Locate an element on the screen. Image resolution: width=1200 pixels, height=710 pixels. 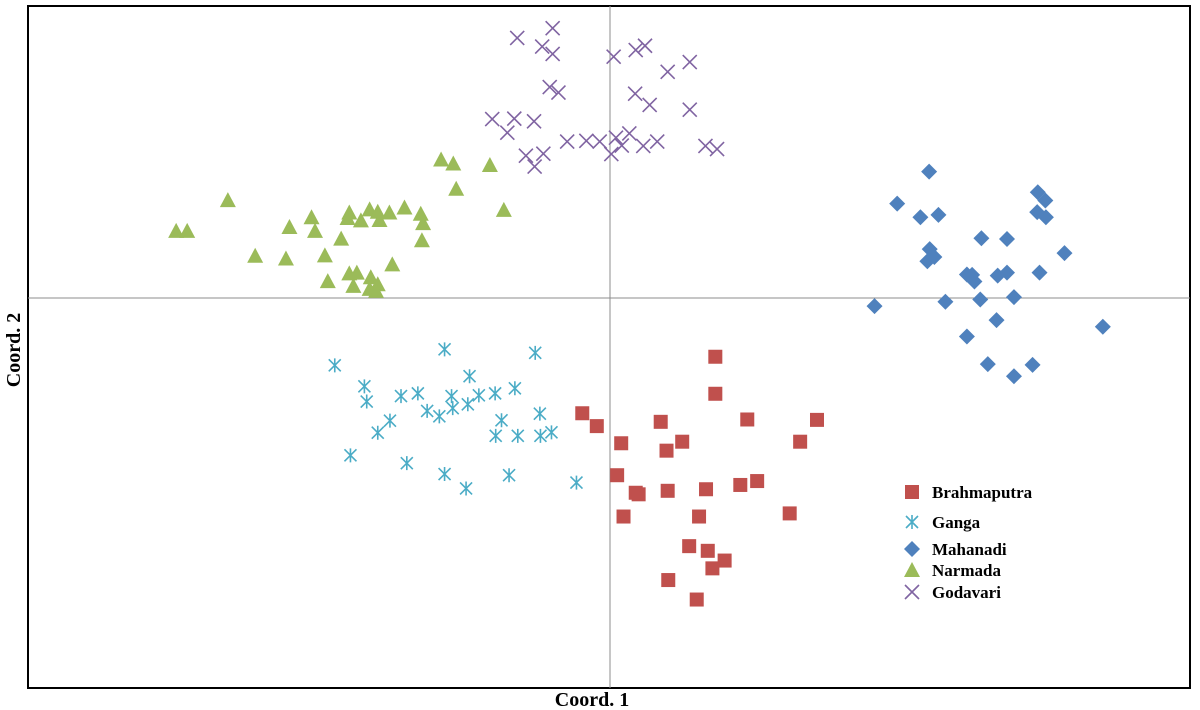
legend-item-ganga: Ganga is located at coordinates (943, 522).